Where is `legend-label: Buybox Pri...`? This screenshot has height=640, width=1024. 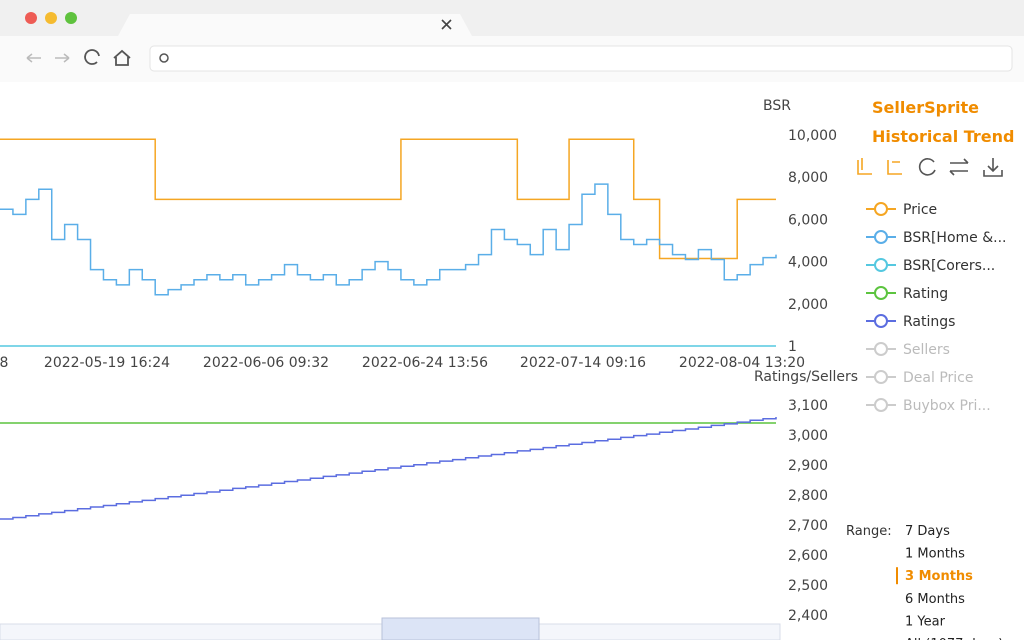
legend-label: Buybox Pri... is located at coordinates (947, 406).